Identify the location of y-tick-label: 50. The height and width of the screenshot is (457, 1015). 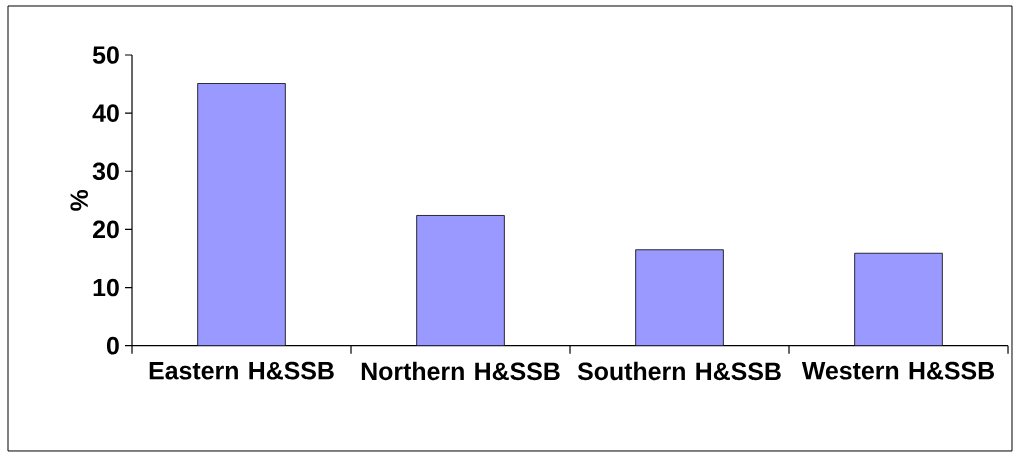
(105, 55).